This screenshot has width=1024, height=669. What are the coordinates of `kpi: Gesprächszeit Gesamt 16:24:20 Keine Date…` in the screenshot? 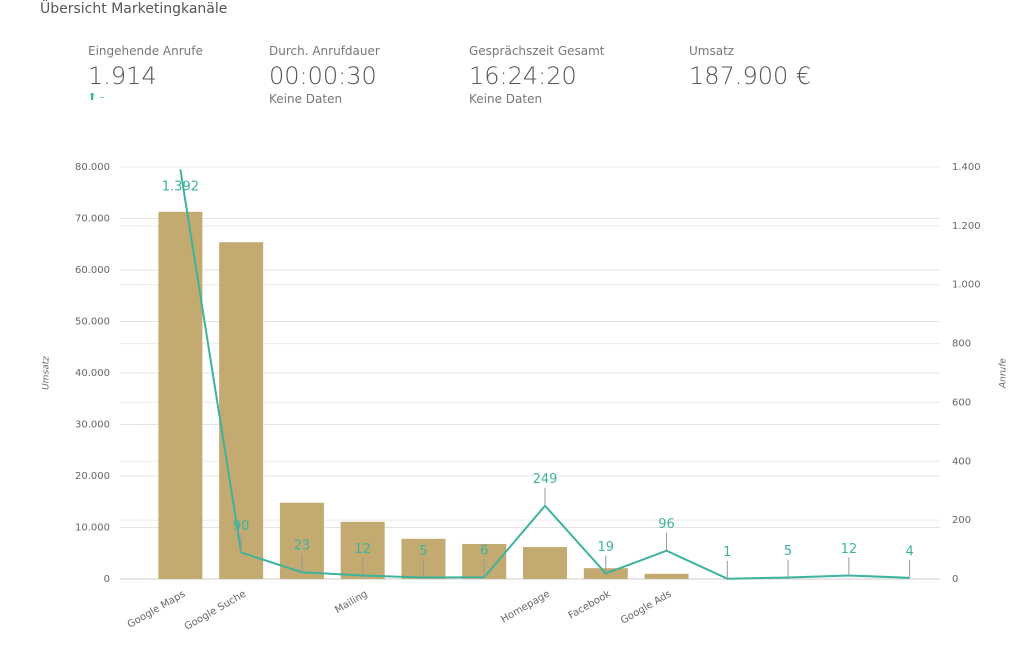 It's located at (537, 75).